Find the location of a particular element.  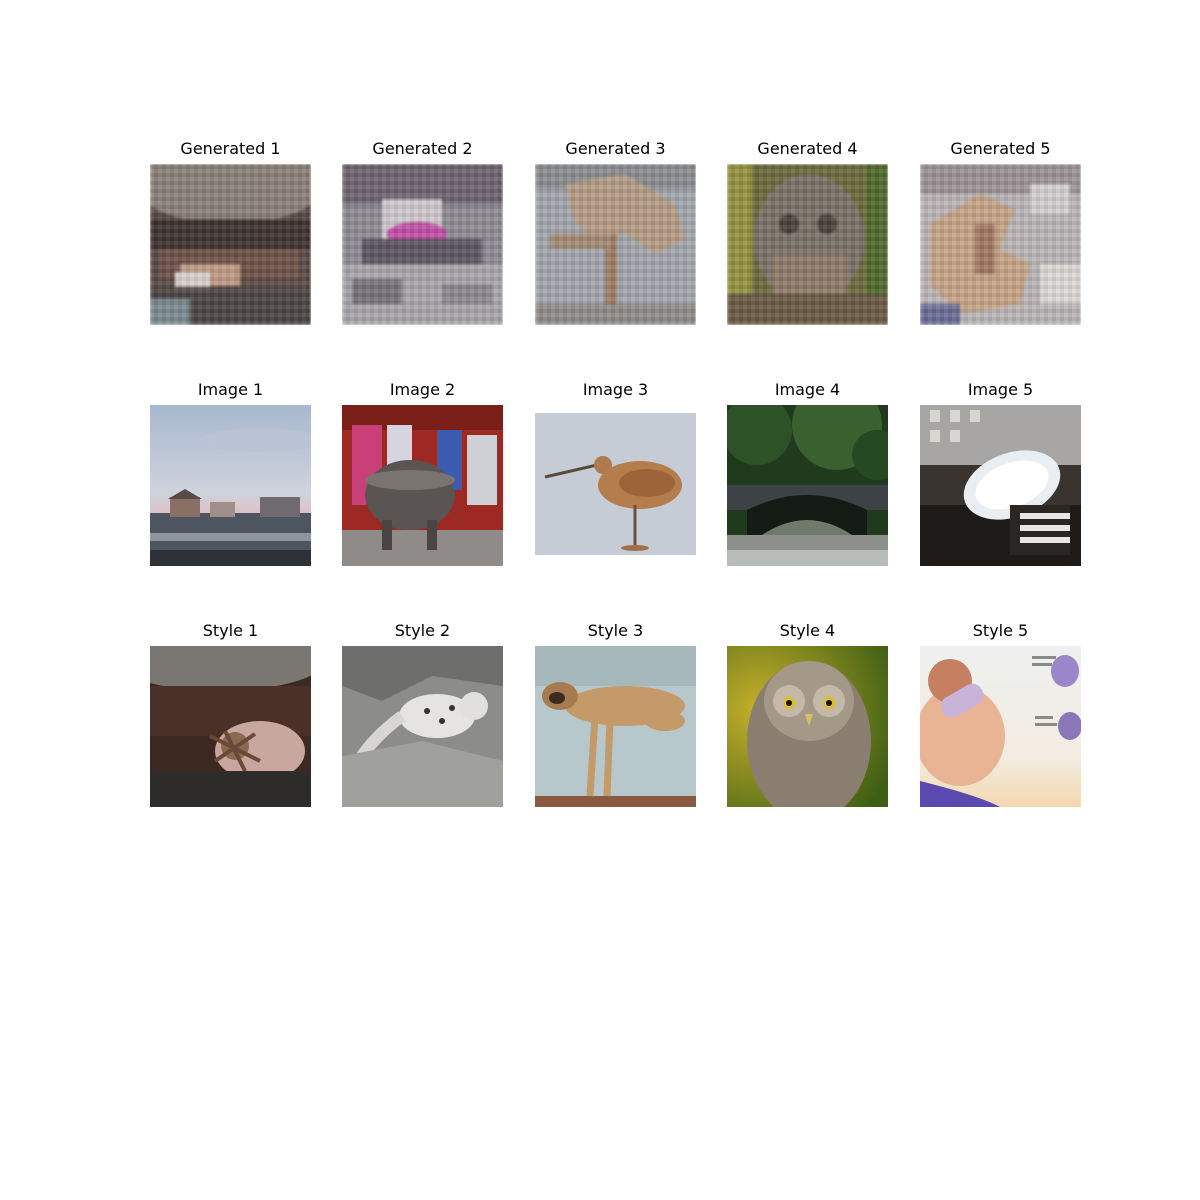

panel-title: Style 3 is located at coordinates (615, 630).